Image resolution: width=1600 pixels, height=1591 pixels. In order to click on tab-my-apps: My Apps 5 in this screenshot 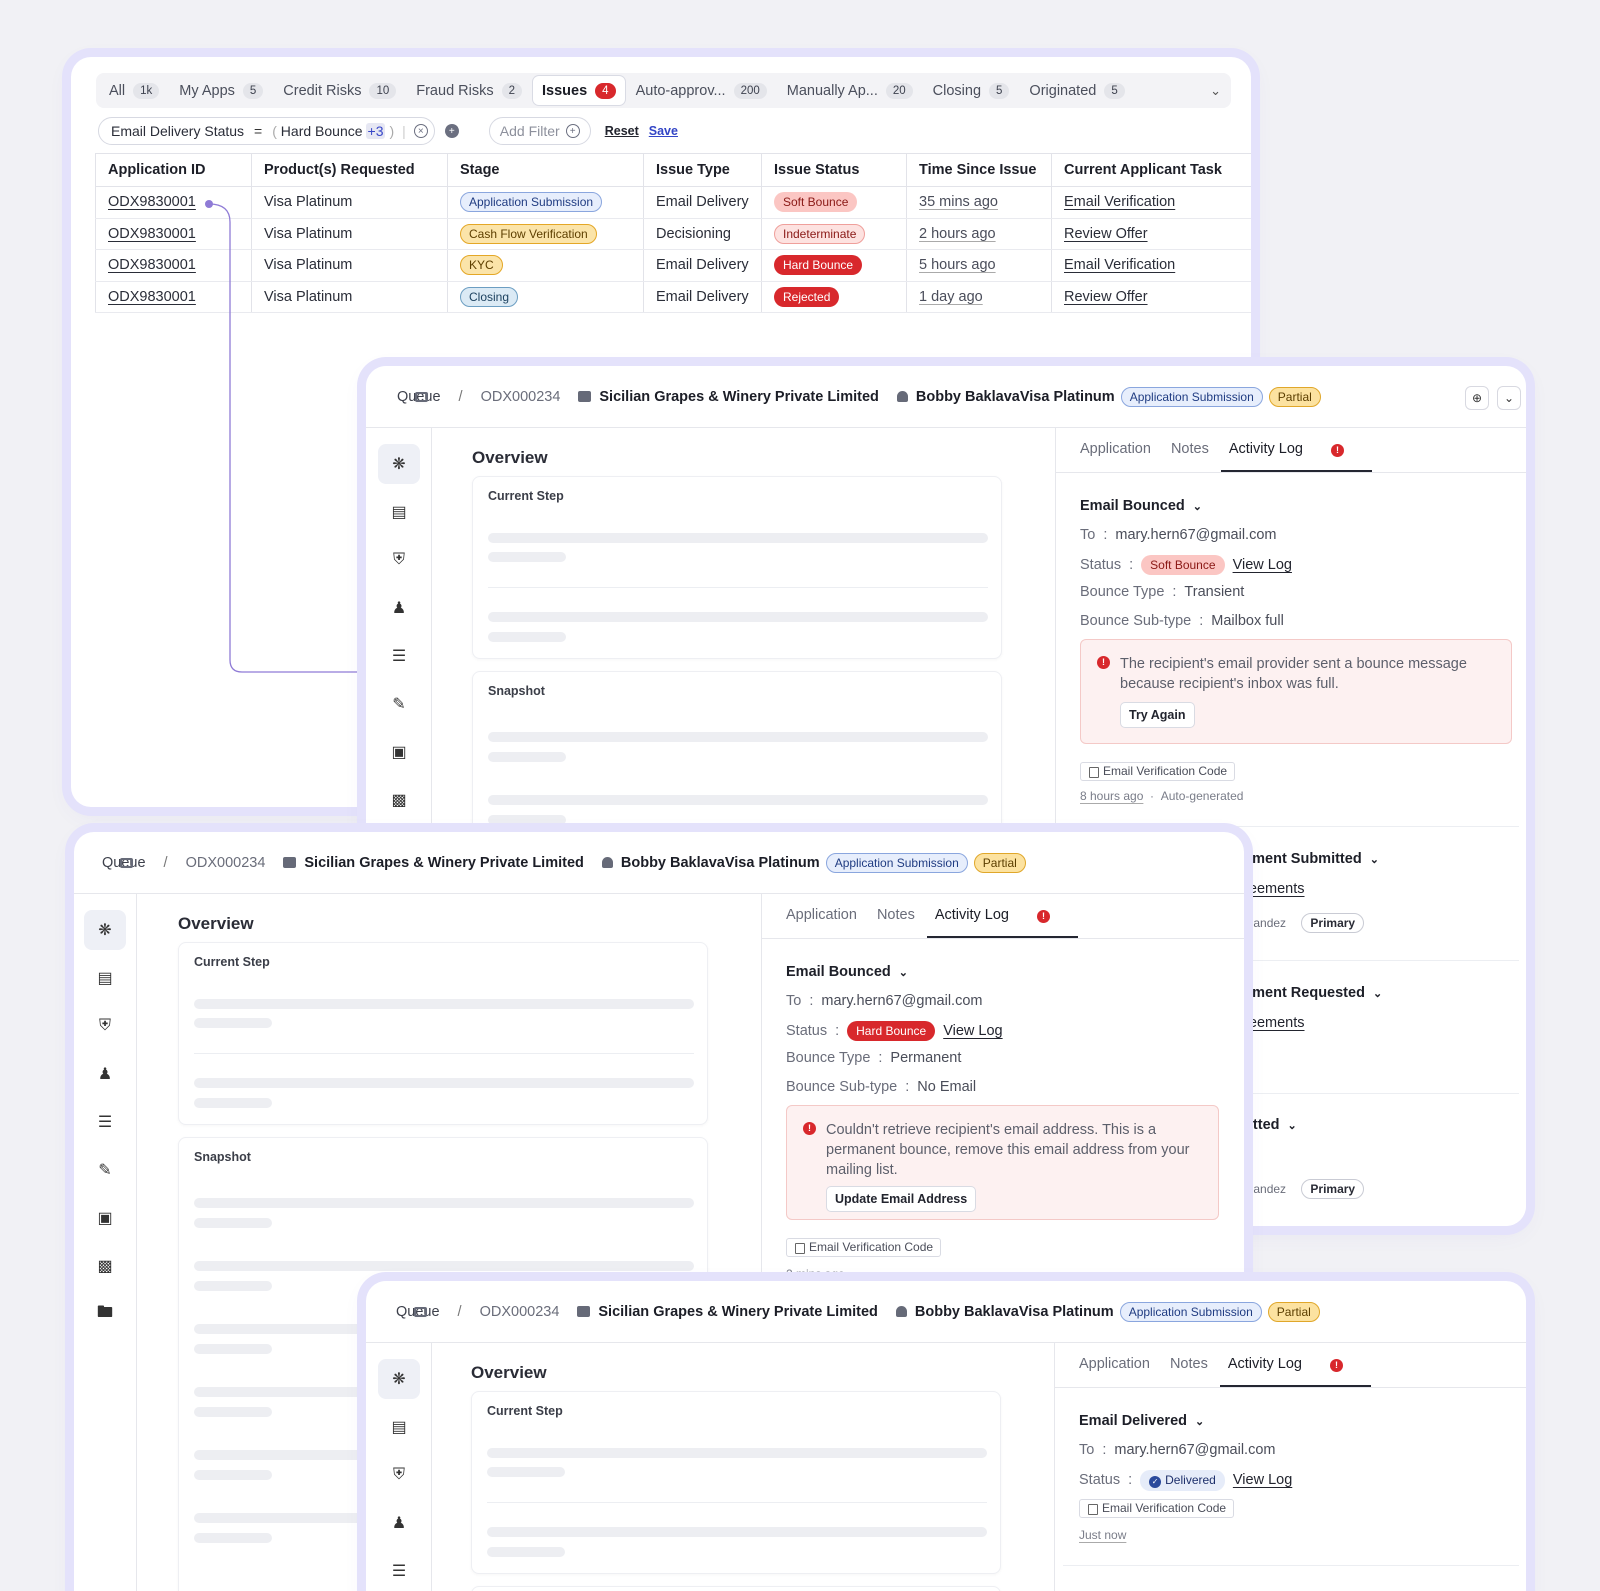, I will do `click(221, 90)`.